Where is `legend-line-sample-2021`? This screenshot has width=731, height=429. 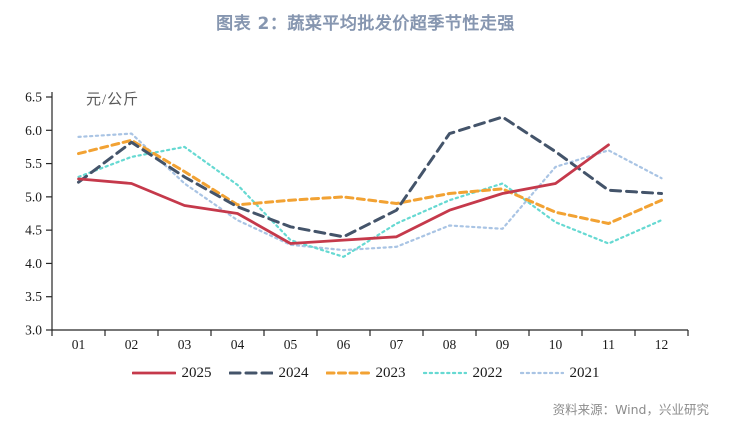
legend-line-sample-2021 is located at coordinates (541, 373).